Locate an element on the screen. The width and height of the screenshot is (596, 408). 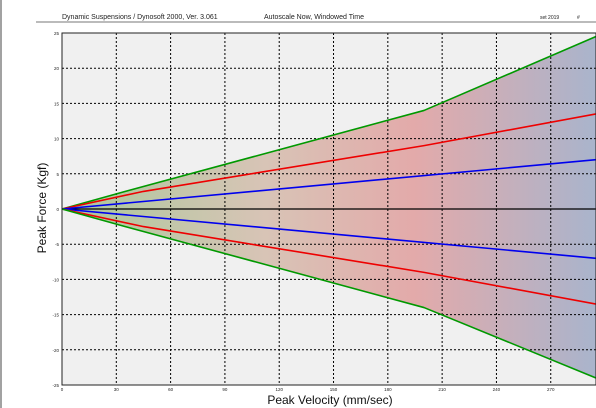
x-tick-label: 90 is located at coordinates (225, 389).